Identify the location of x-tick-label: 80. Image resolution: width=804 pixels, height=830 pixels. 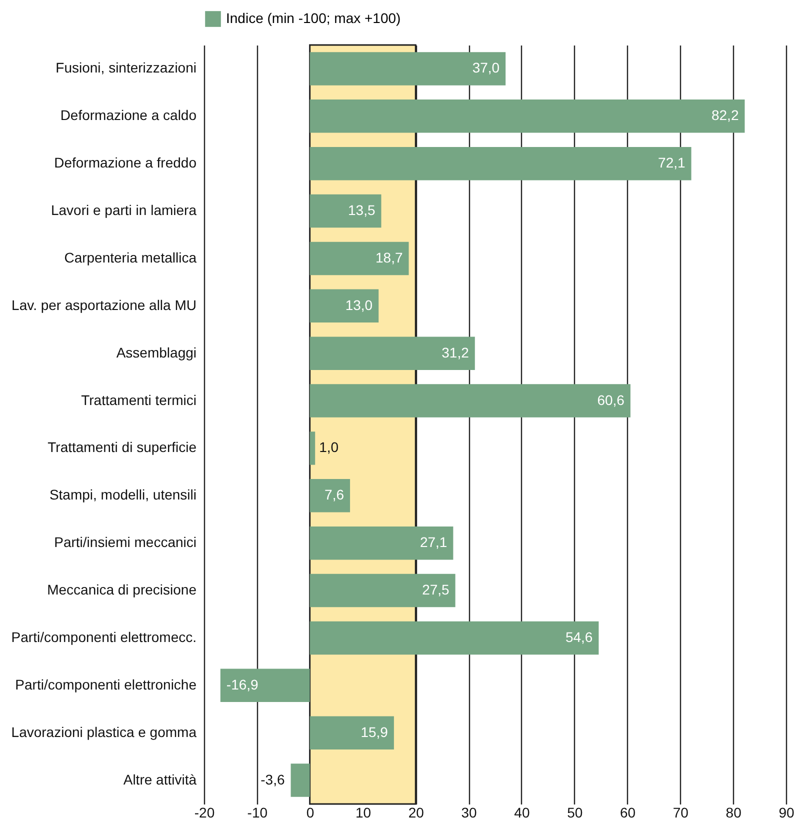
(734, 812).